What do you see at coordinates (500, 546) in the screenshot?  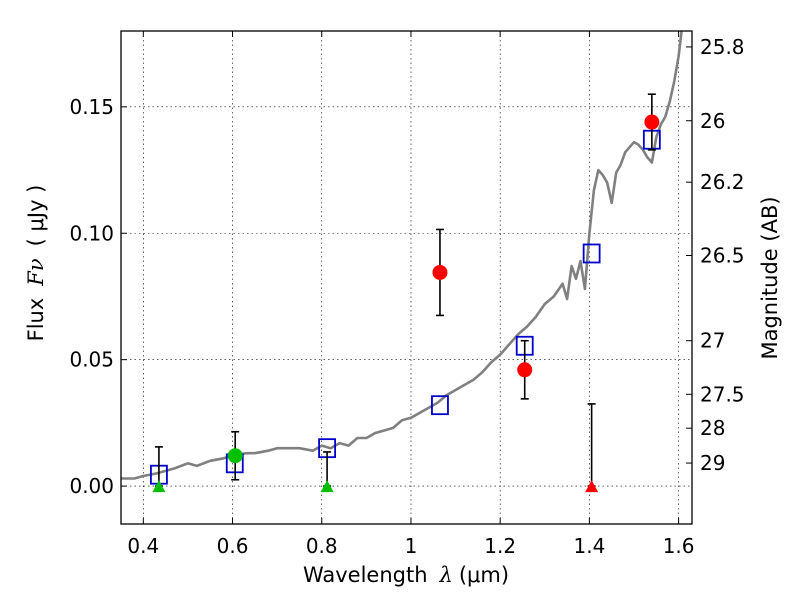 I see `x-tick-label: 1.2` at bounding box center [500, 546].